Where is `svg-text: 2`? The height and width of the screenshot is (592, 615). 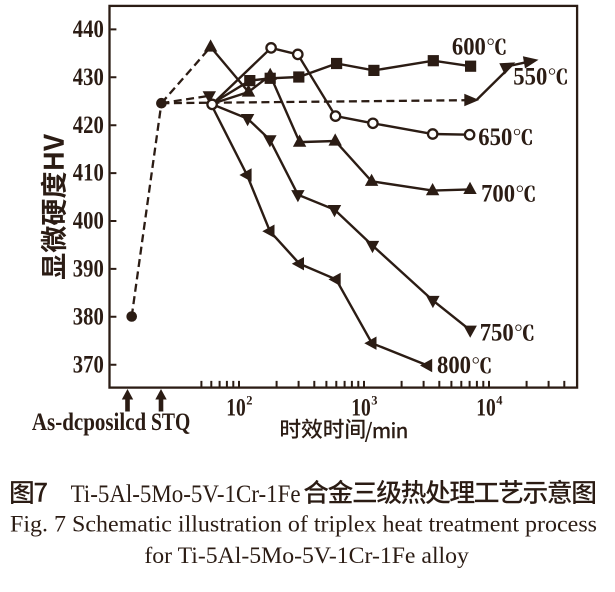 svg-text: 2 is located at coordinates (249, 400).